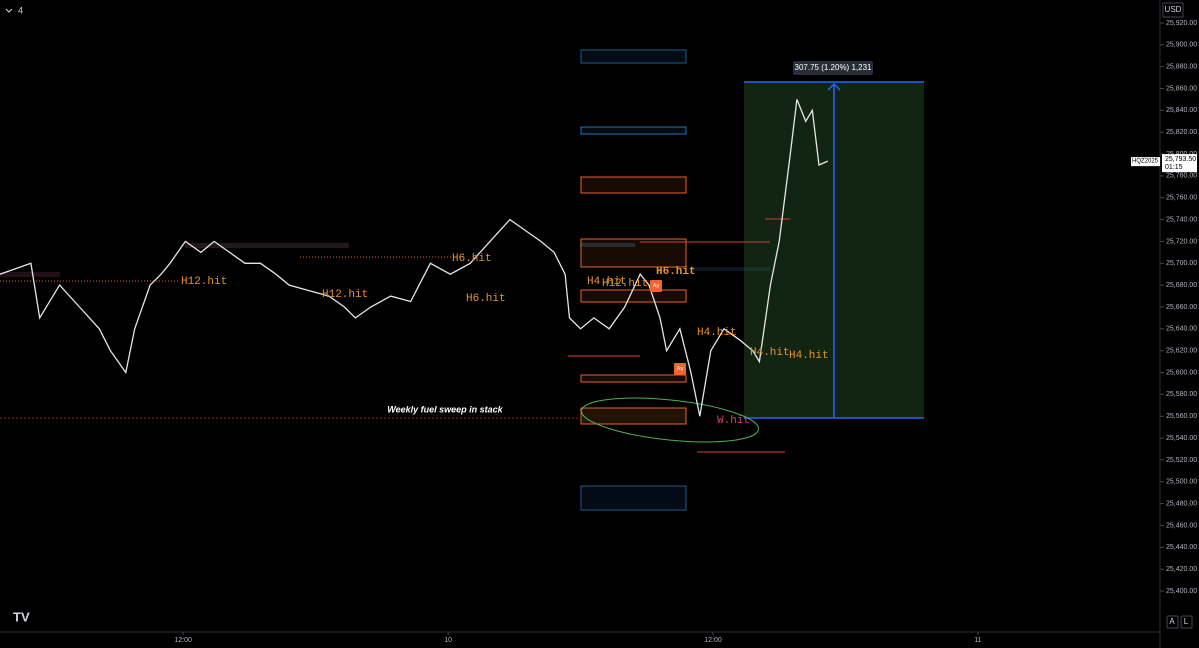 The image size is (1199, 648). What do you see at coordinates (1181, 66) in the screenshot?
I see `y-tick-label: 25,880.00` at bounding box center [1181, 66].